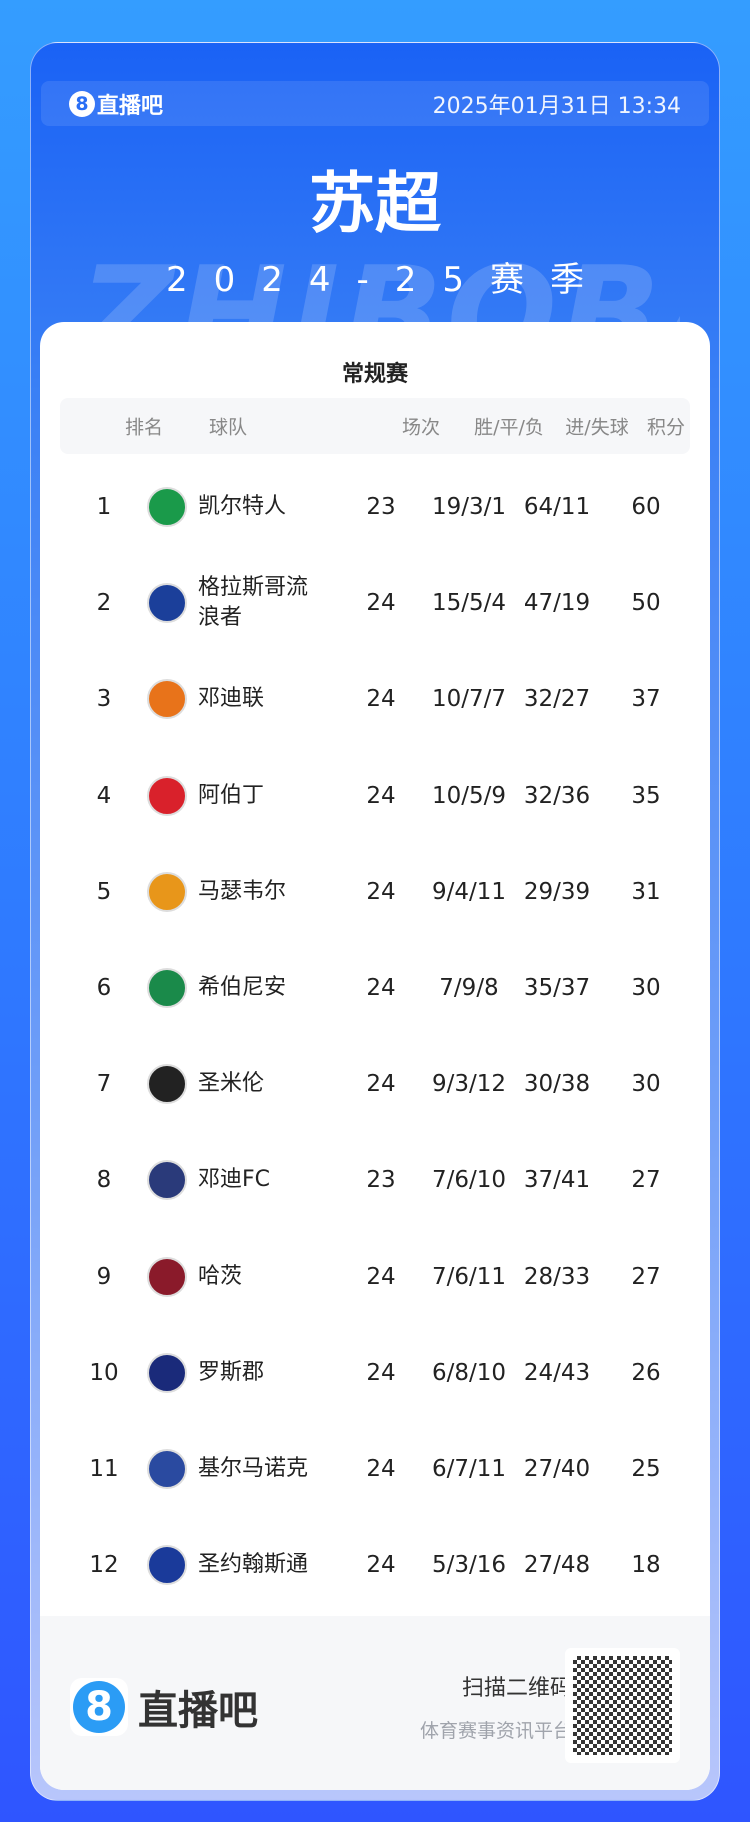 This screenshot has width=750, height=1822. Describe the element at coordinates (231, 795) in the screenshot. I see `team-name: 阿伯丁` at that location.